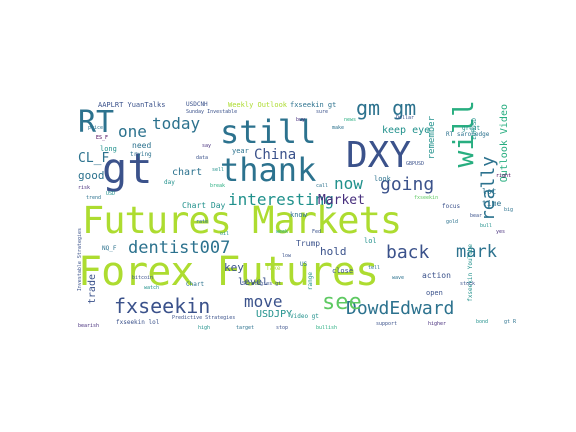 This screenshot has height=432, width=576. Describe the element at coordinates (195, 284) in the screenshot. I see `word-chart-small: Chart` at that location.